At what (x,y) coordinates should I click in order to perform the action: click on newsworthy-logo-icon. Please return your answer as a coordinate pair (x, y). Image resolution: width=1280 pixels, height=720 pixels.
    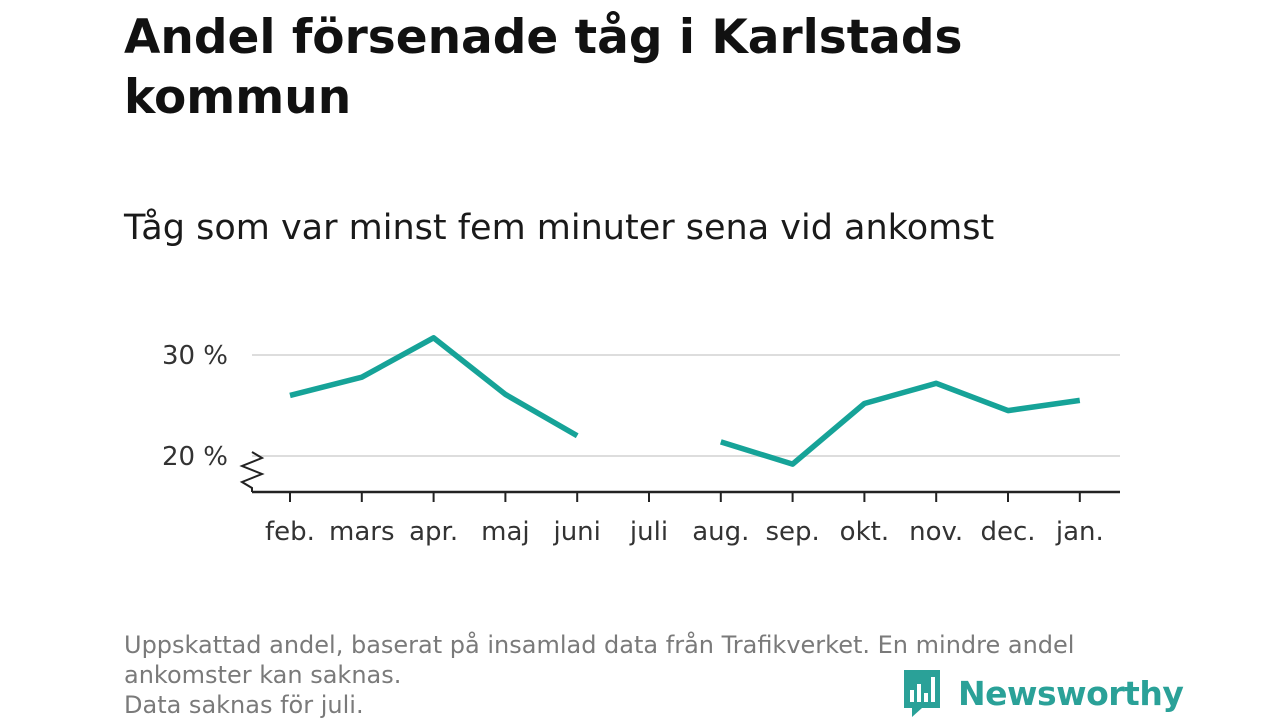
    Looking at the image, I should click on (922, 693).